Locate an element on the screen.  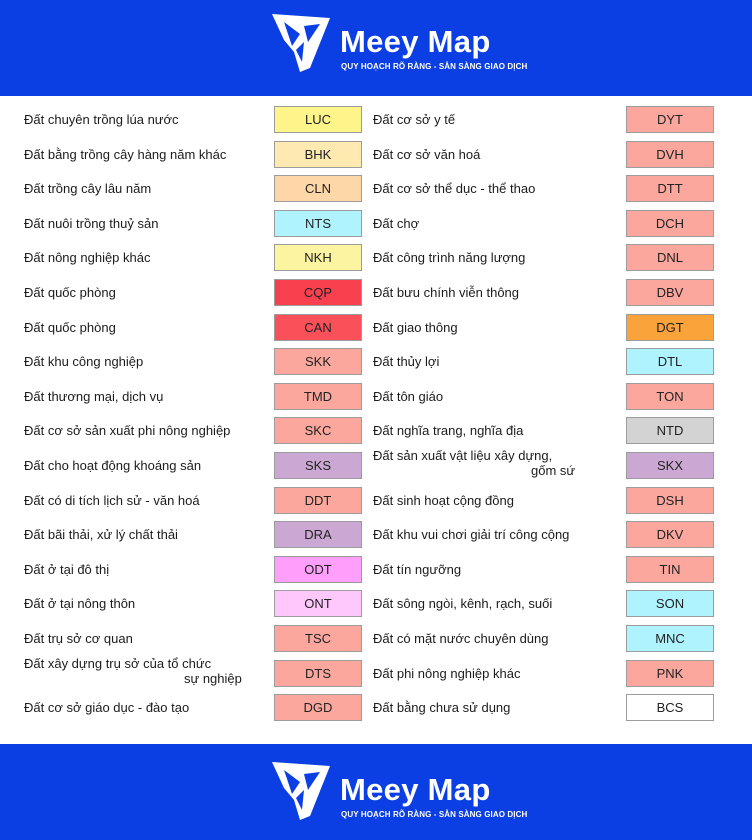
legend-label-text: Đất cơ sở văn hoá is located at coordinates (427, 154).